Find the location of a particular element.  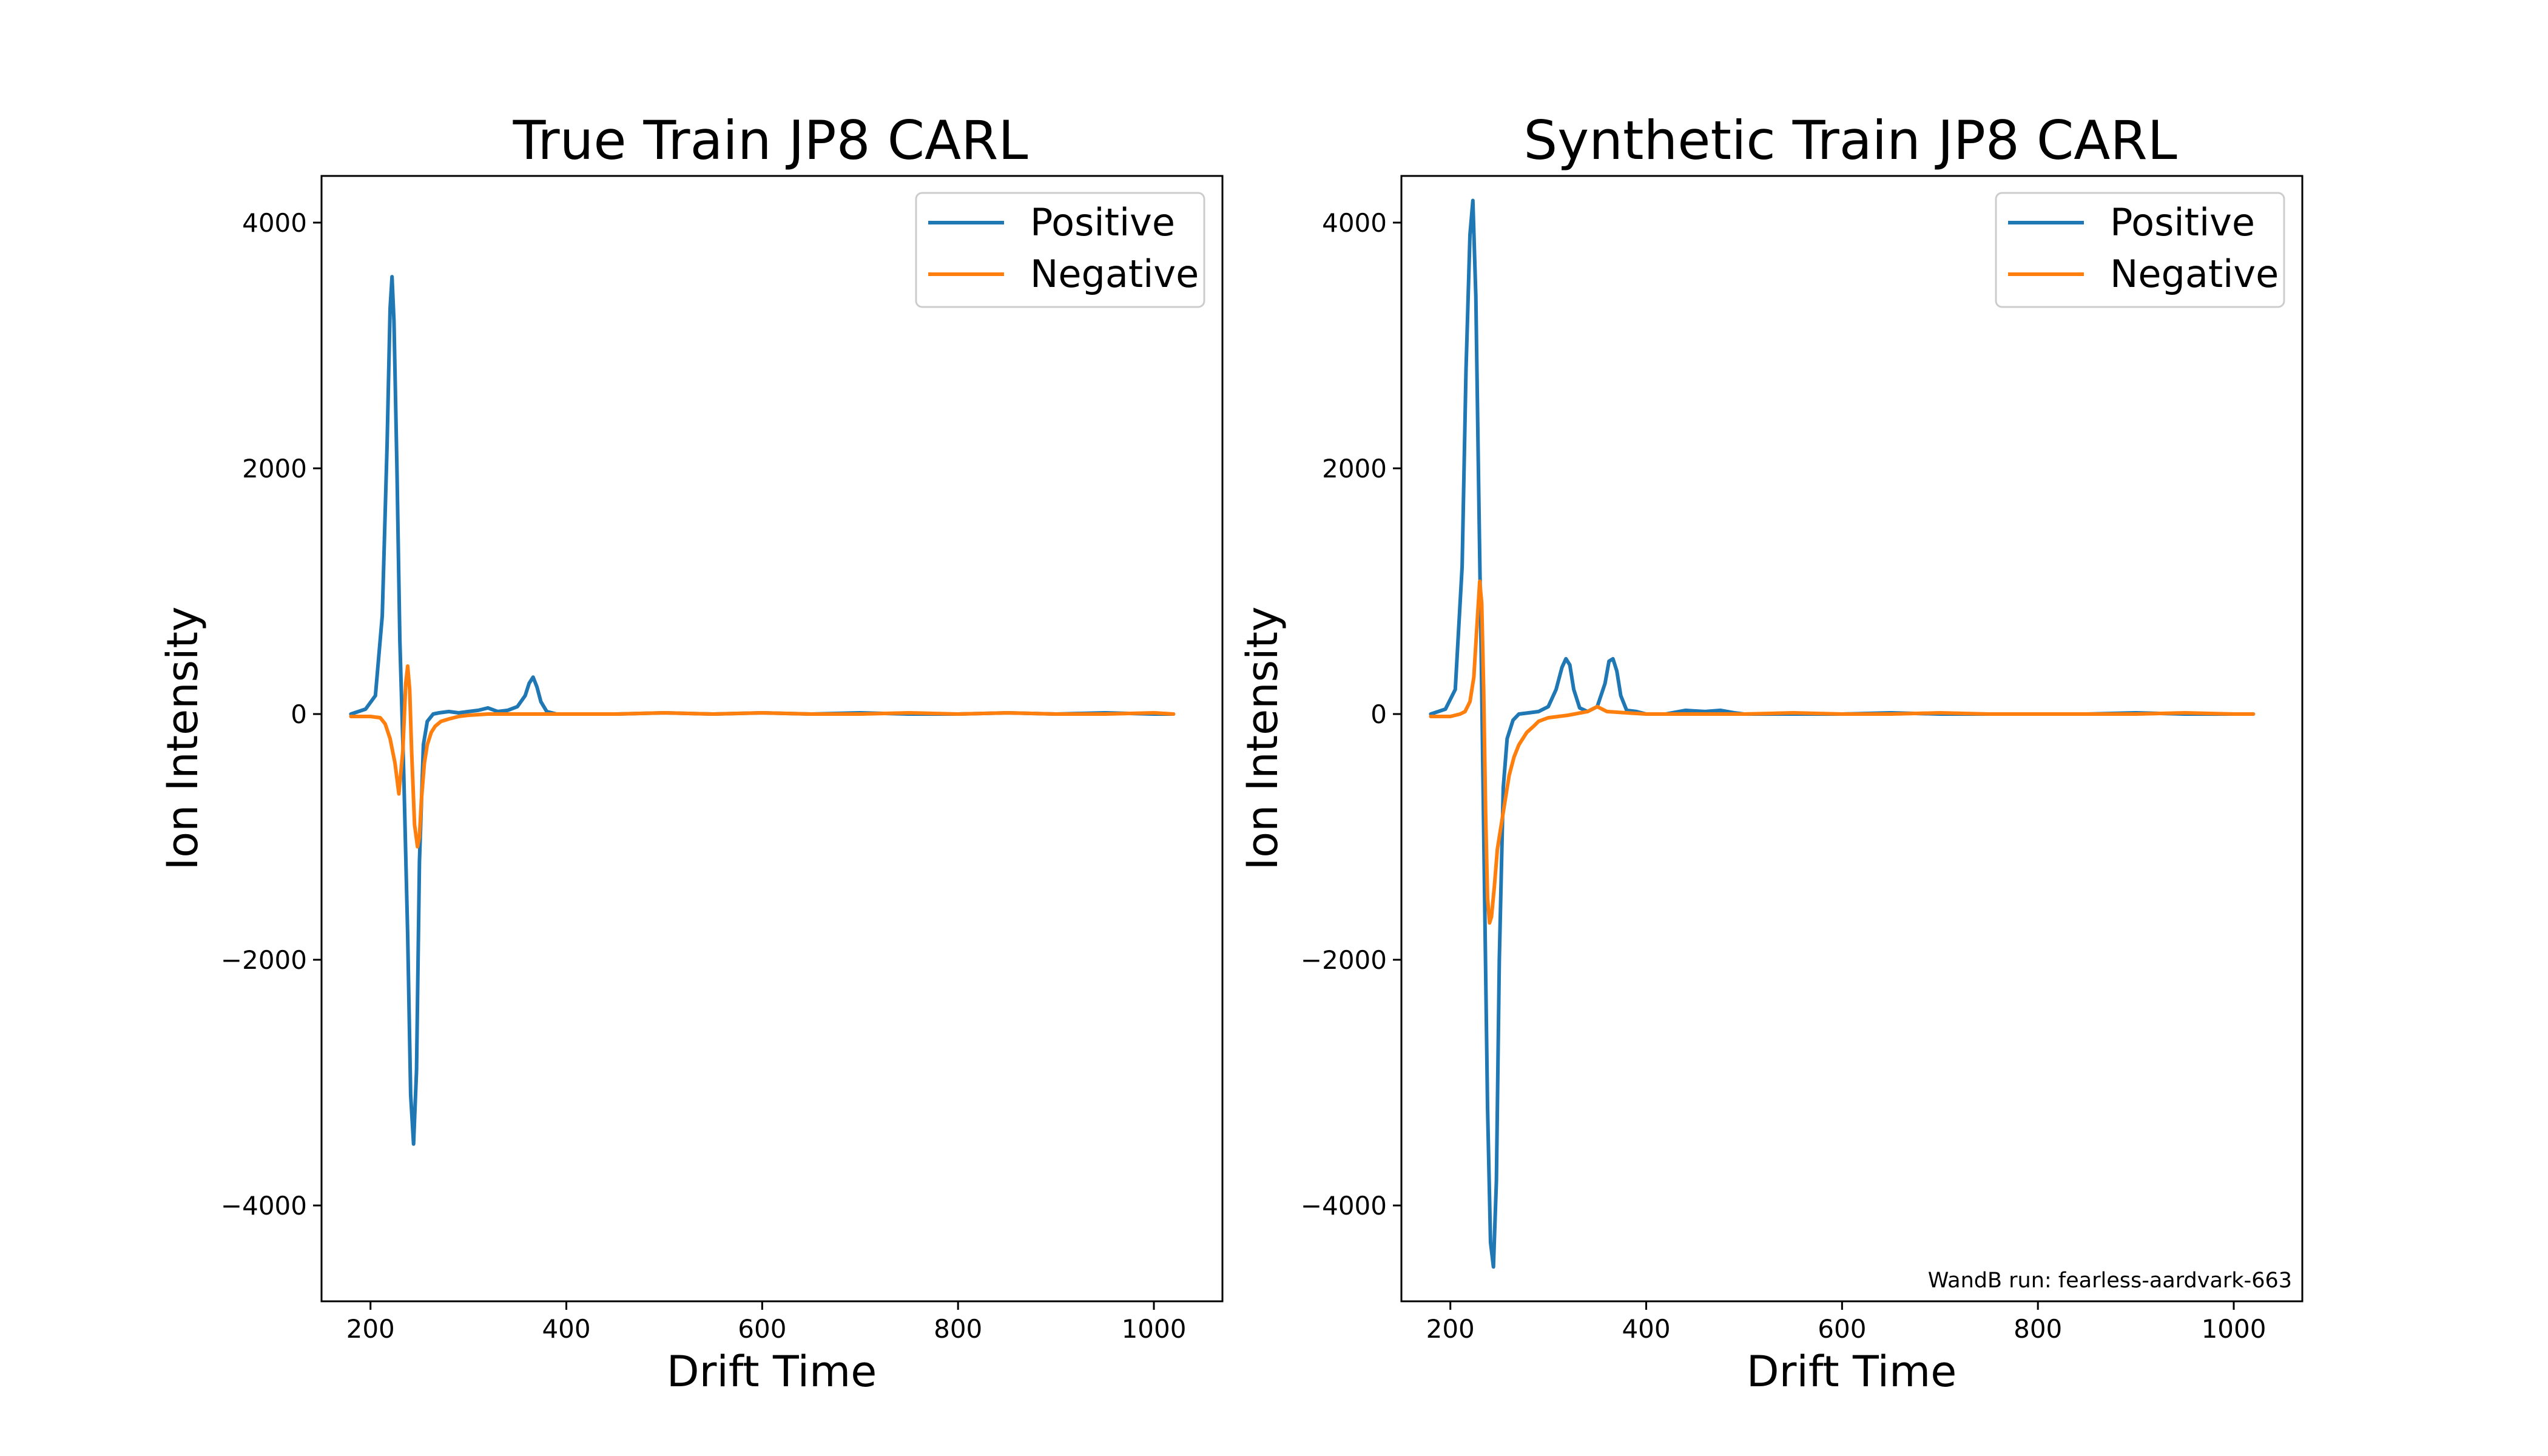

chart-title: Synthetic Train JP8 CARL is located at coordinates (1850, 140).